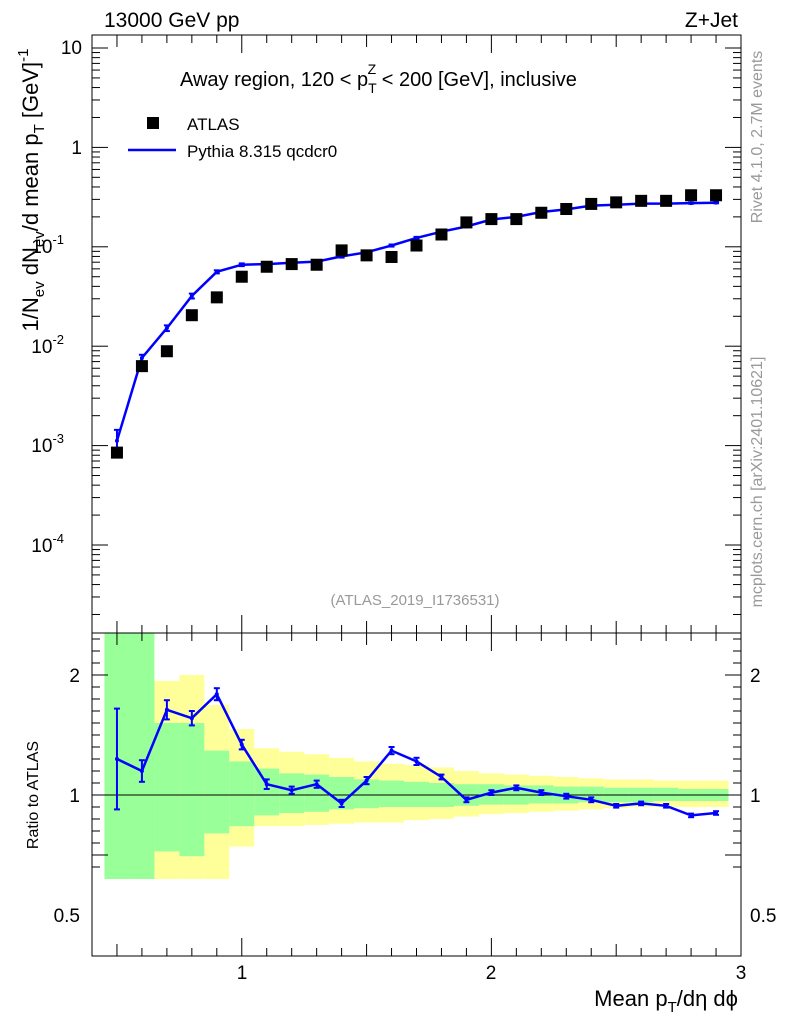 Image resolution: width=786 pixels, height=1024 pixels. What do you see at coordinates (47, 444) in the screenshot?
I see `ytick-label-1e-3: 10⁻³` at bounding box center [47, 444].